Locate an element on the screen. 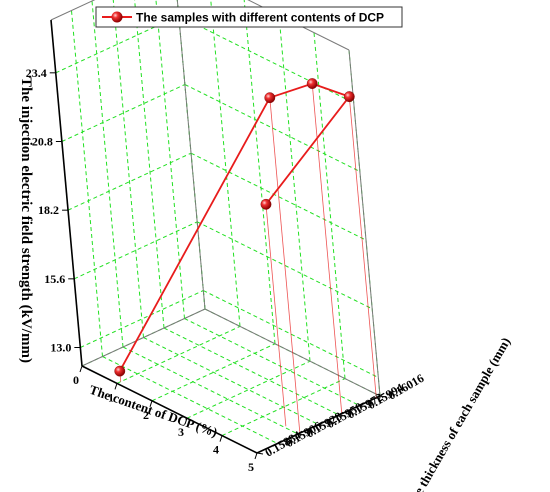 This screenshot has height=492, width=550. x-tick-label: 3 is located at coordinates (181, 432).